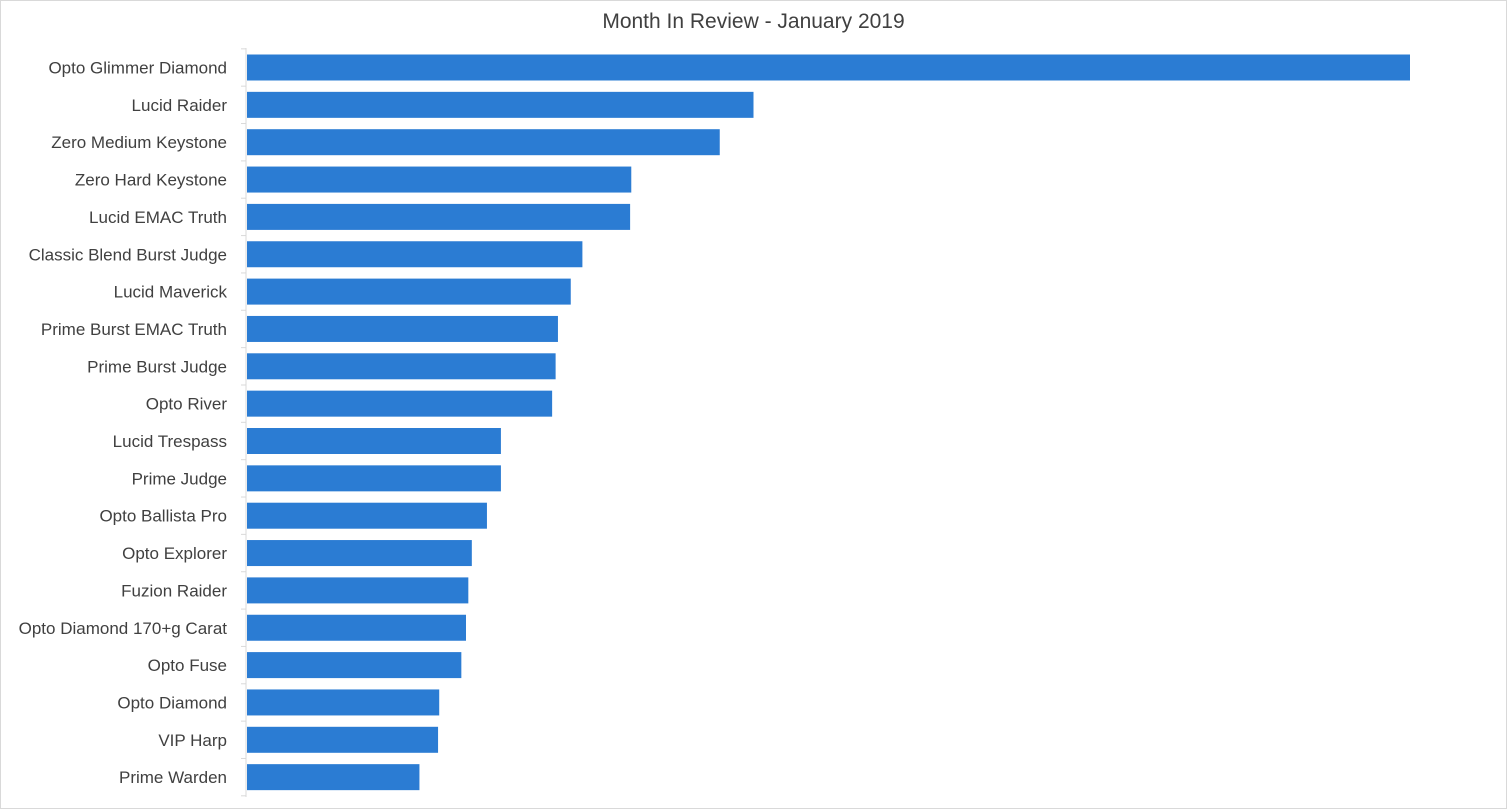 The height and width of the screenshot is (809, 1507). What do you see at coordinates (123, 628) in the screenshot?
I see `category-label: Opto Diamond 170+g Carat` at bounding box center [123, 628].